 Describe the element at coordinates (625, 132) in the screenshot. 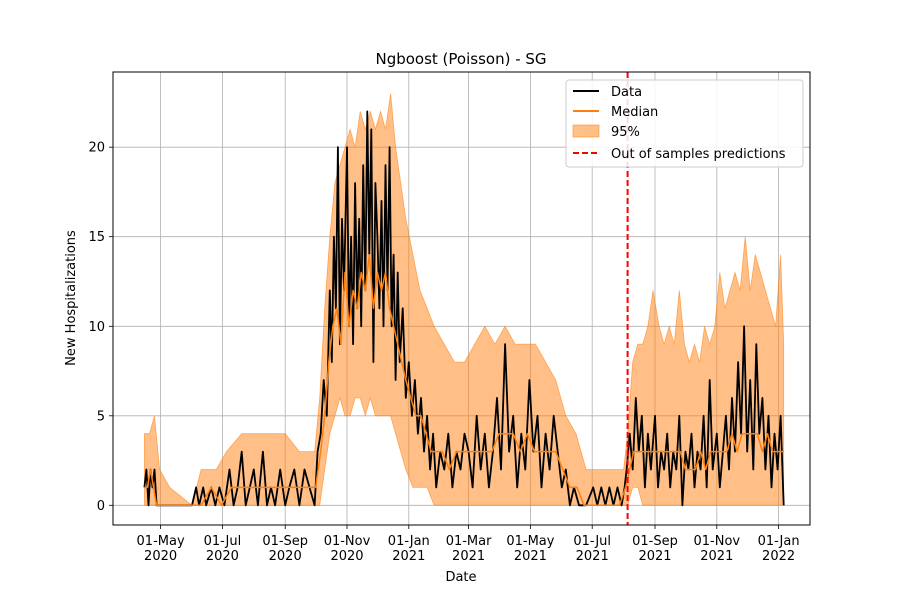

I see `legend-band-label: 95%` at that location.